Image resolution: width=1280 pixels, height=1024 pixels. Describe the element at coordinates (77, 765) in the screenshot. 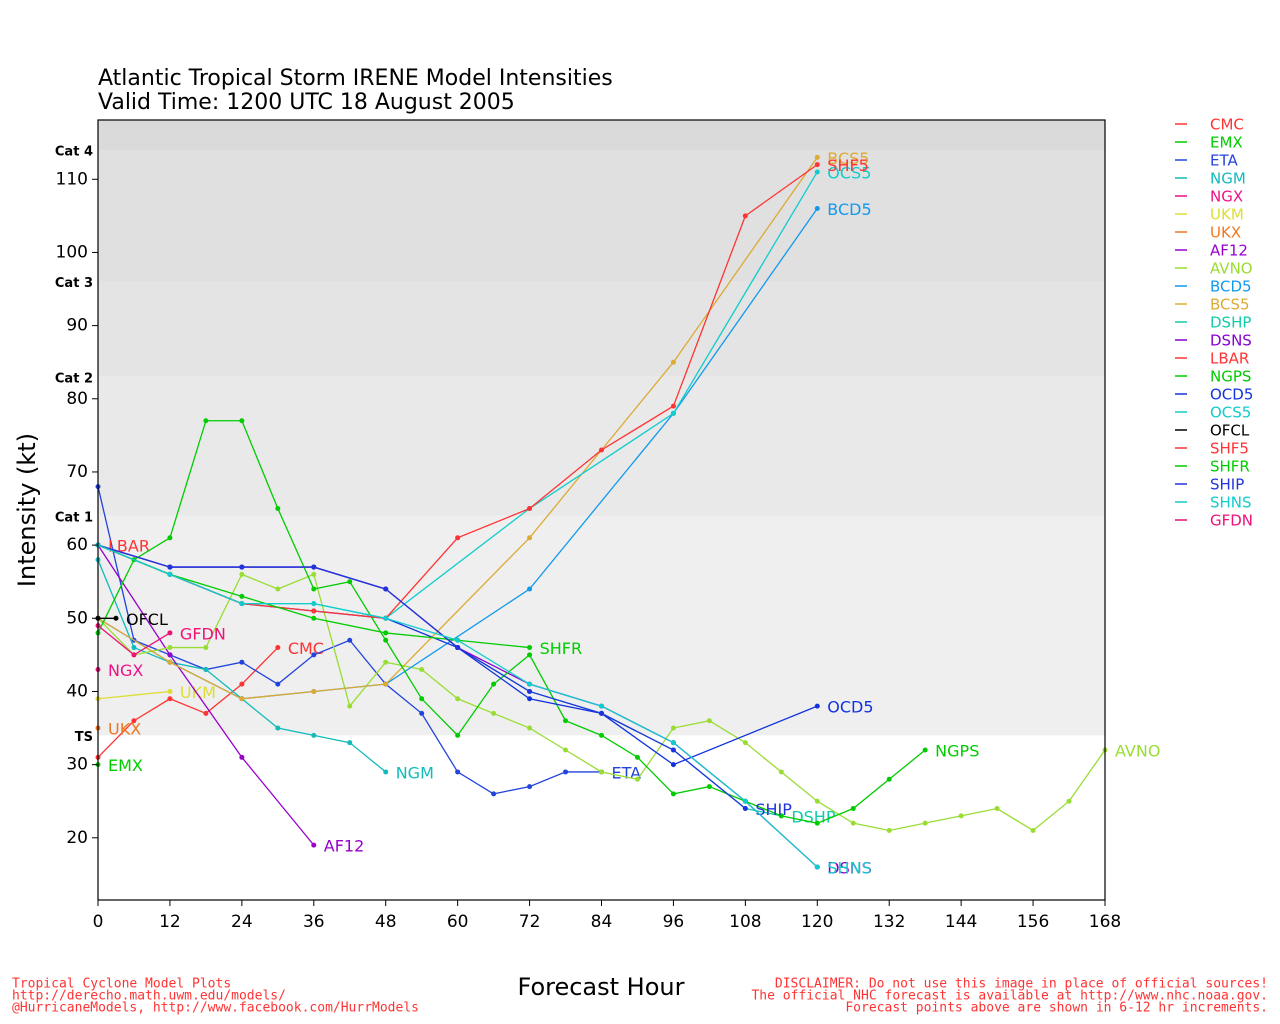

I see `y-tick-label: 30` at that location.